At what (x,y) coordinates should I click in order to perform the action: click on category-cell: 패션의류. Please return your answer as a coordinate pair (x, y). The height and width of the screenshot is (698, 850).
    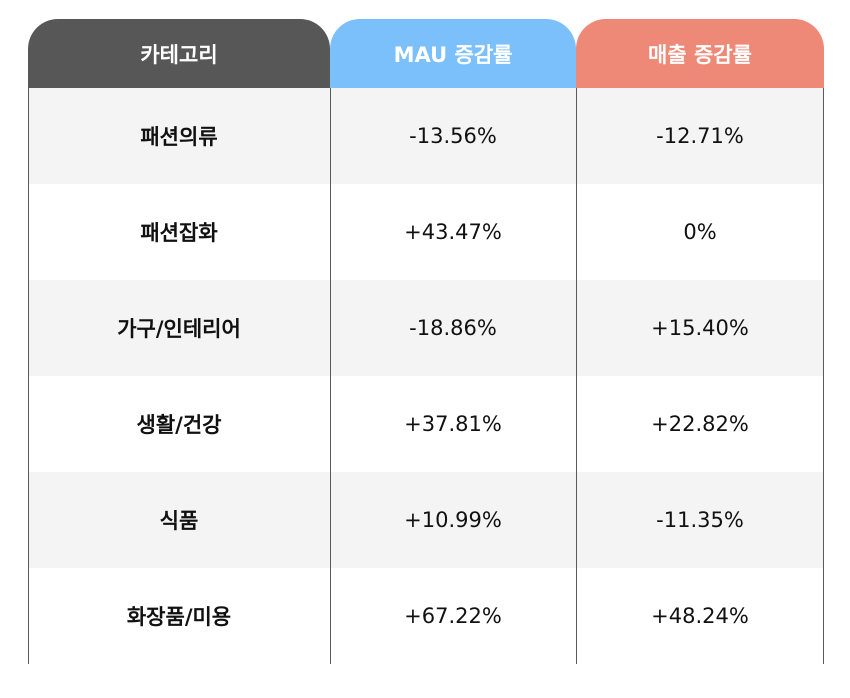
    Looking at the image, I should click on (179, 137).